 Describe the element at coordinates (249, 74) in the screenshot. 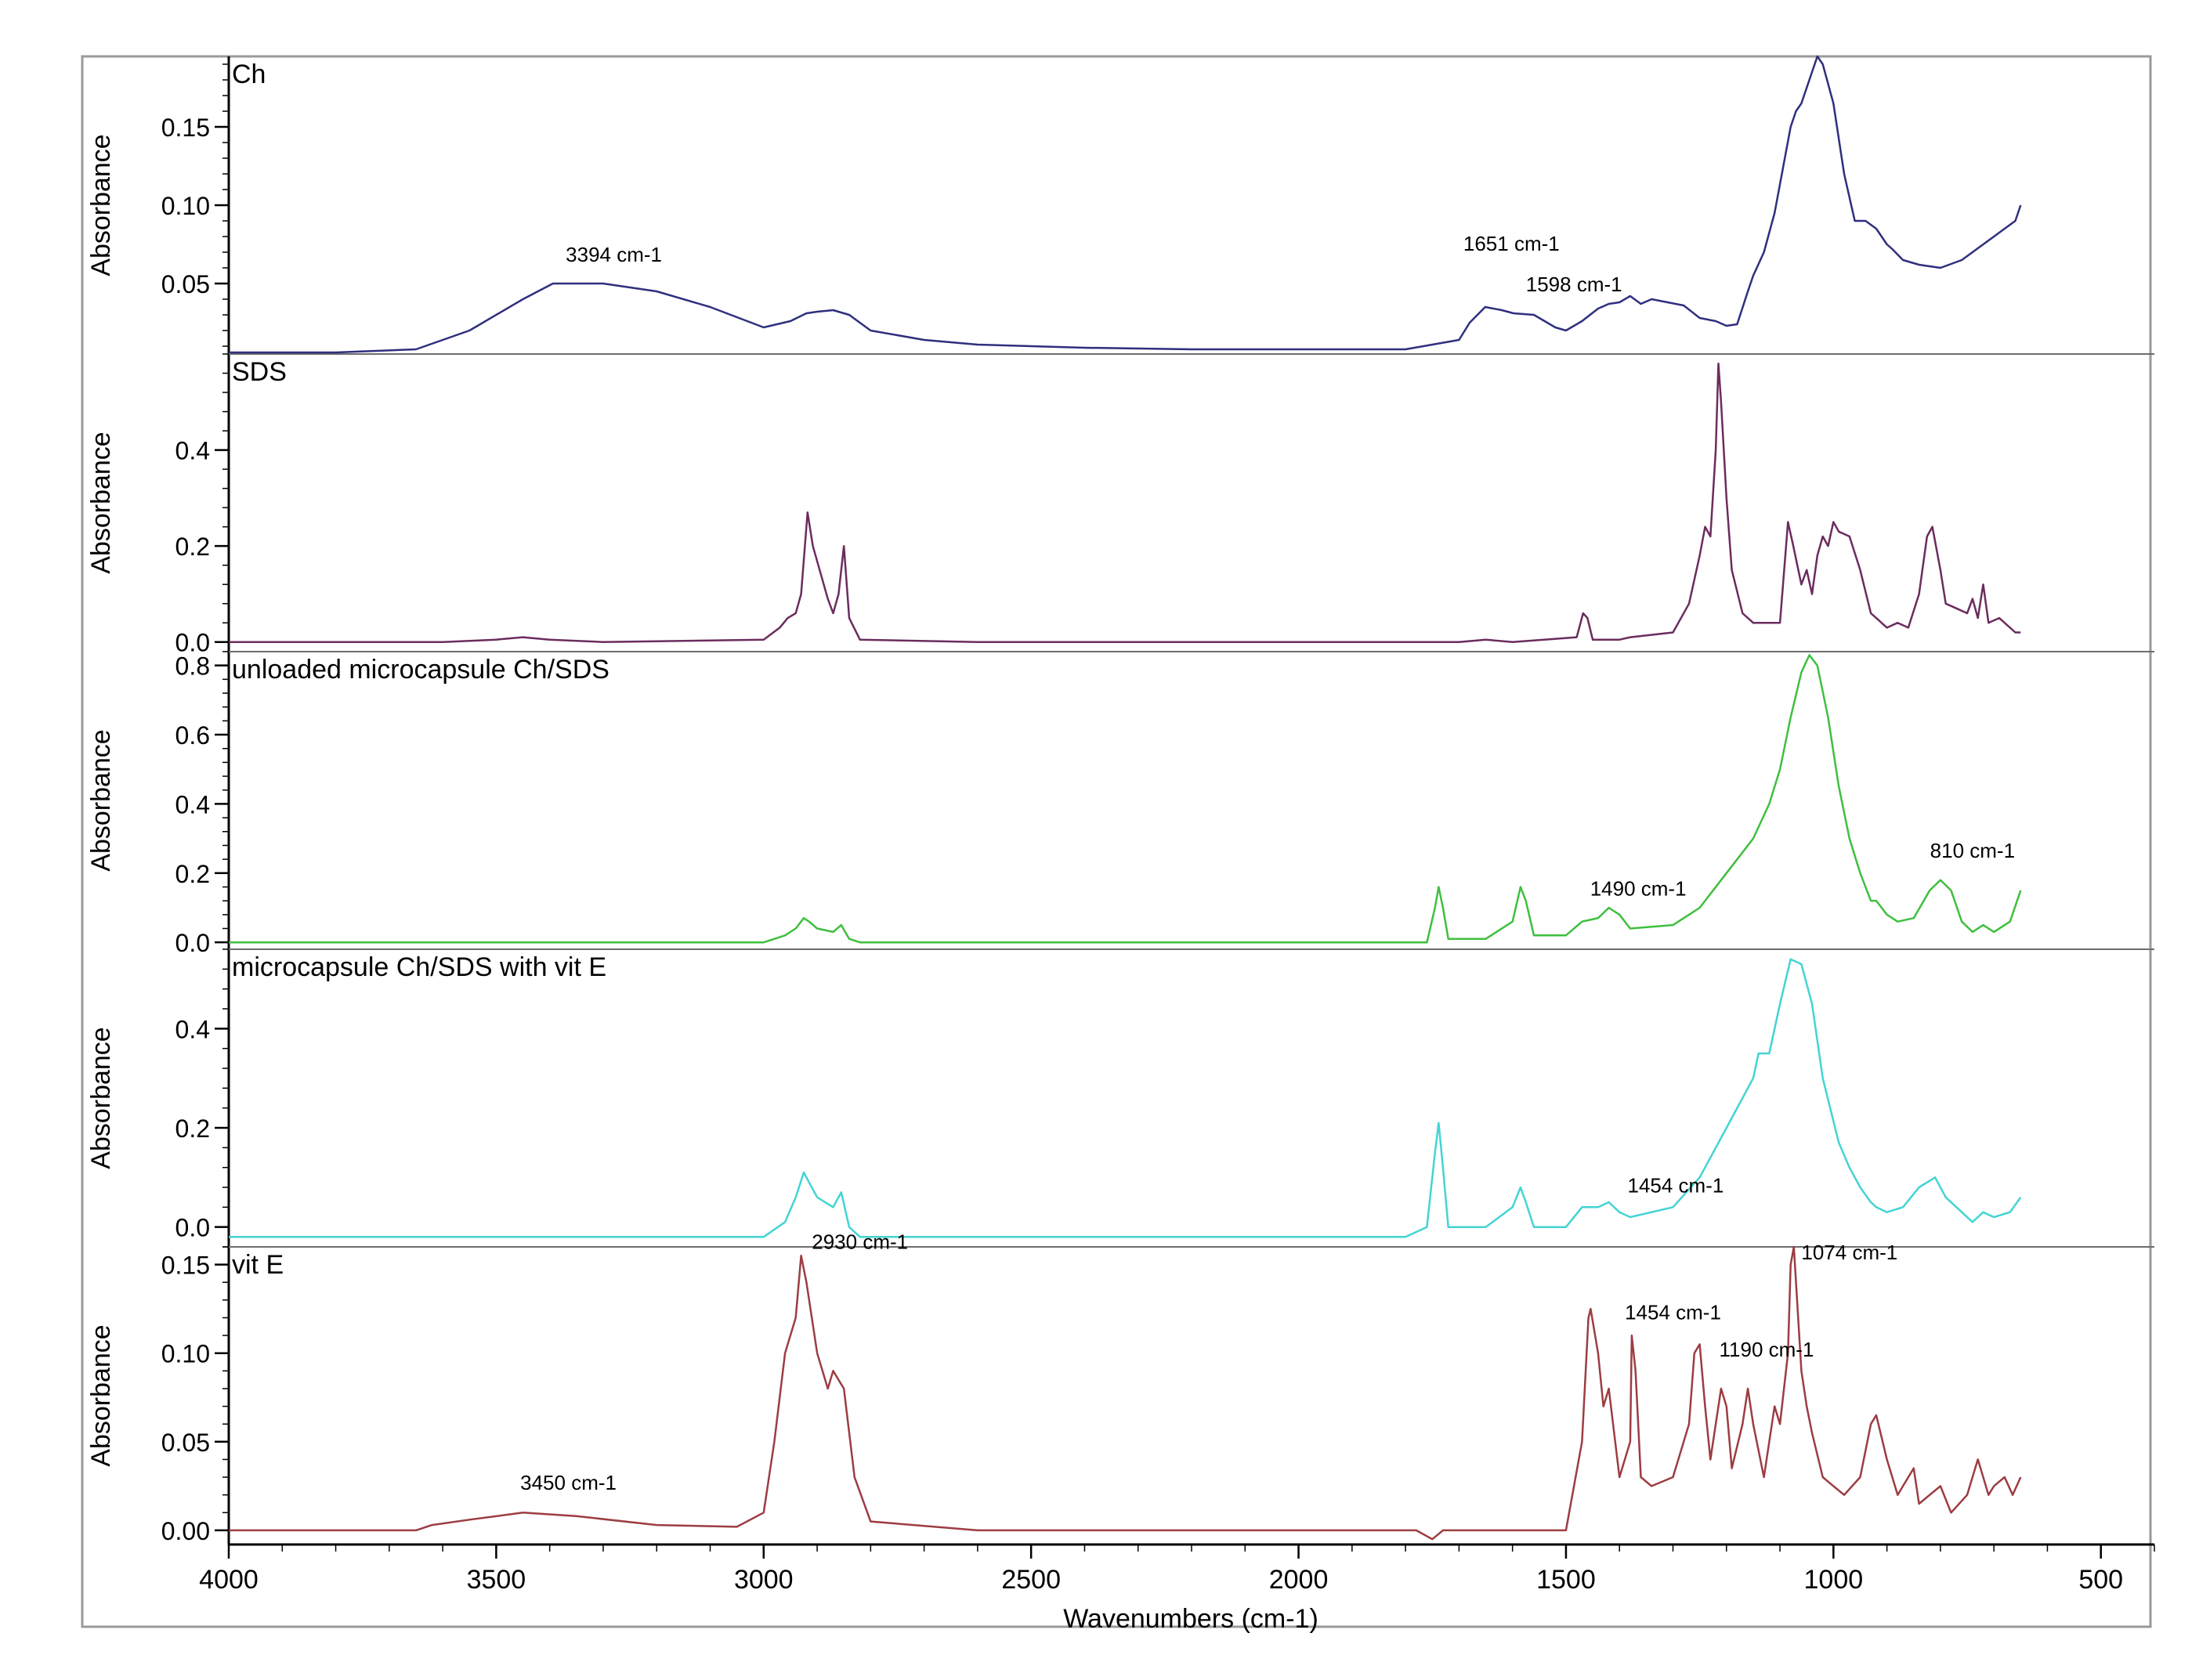

I see `panel-title: Ch` at that location.